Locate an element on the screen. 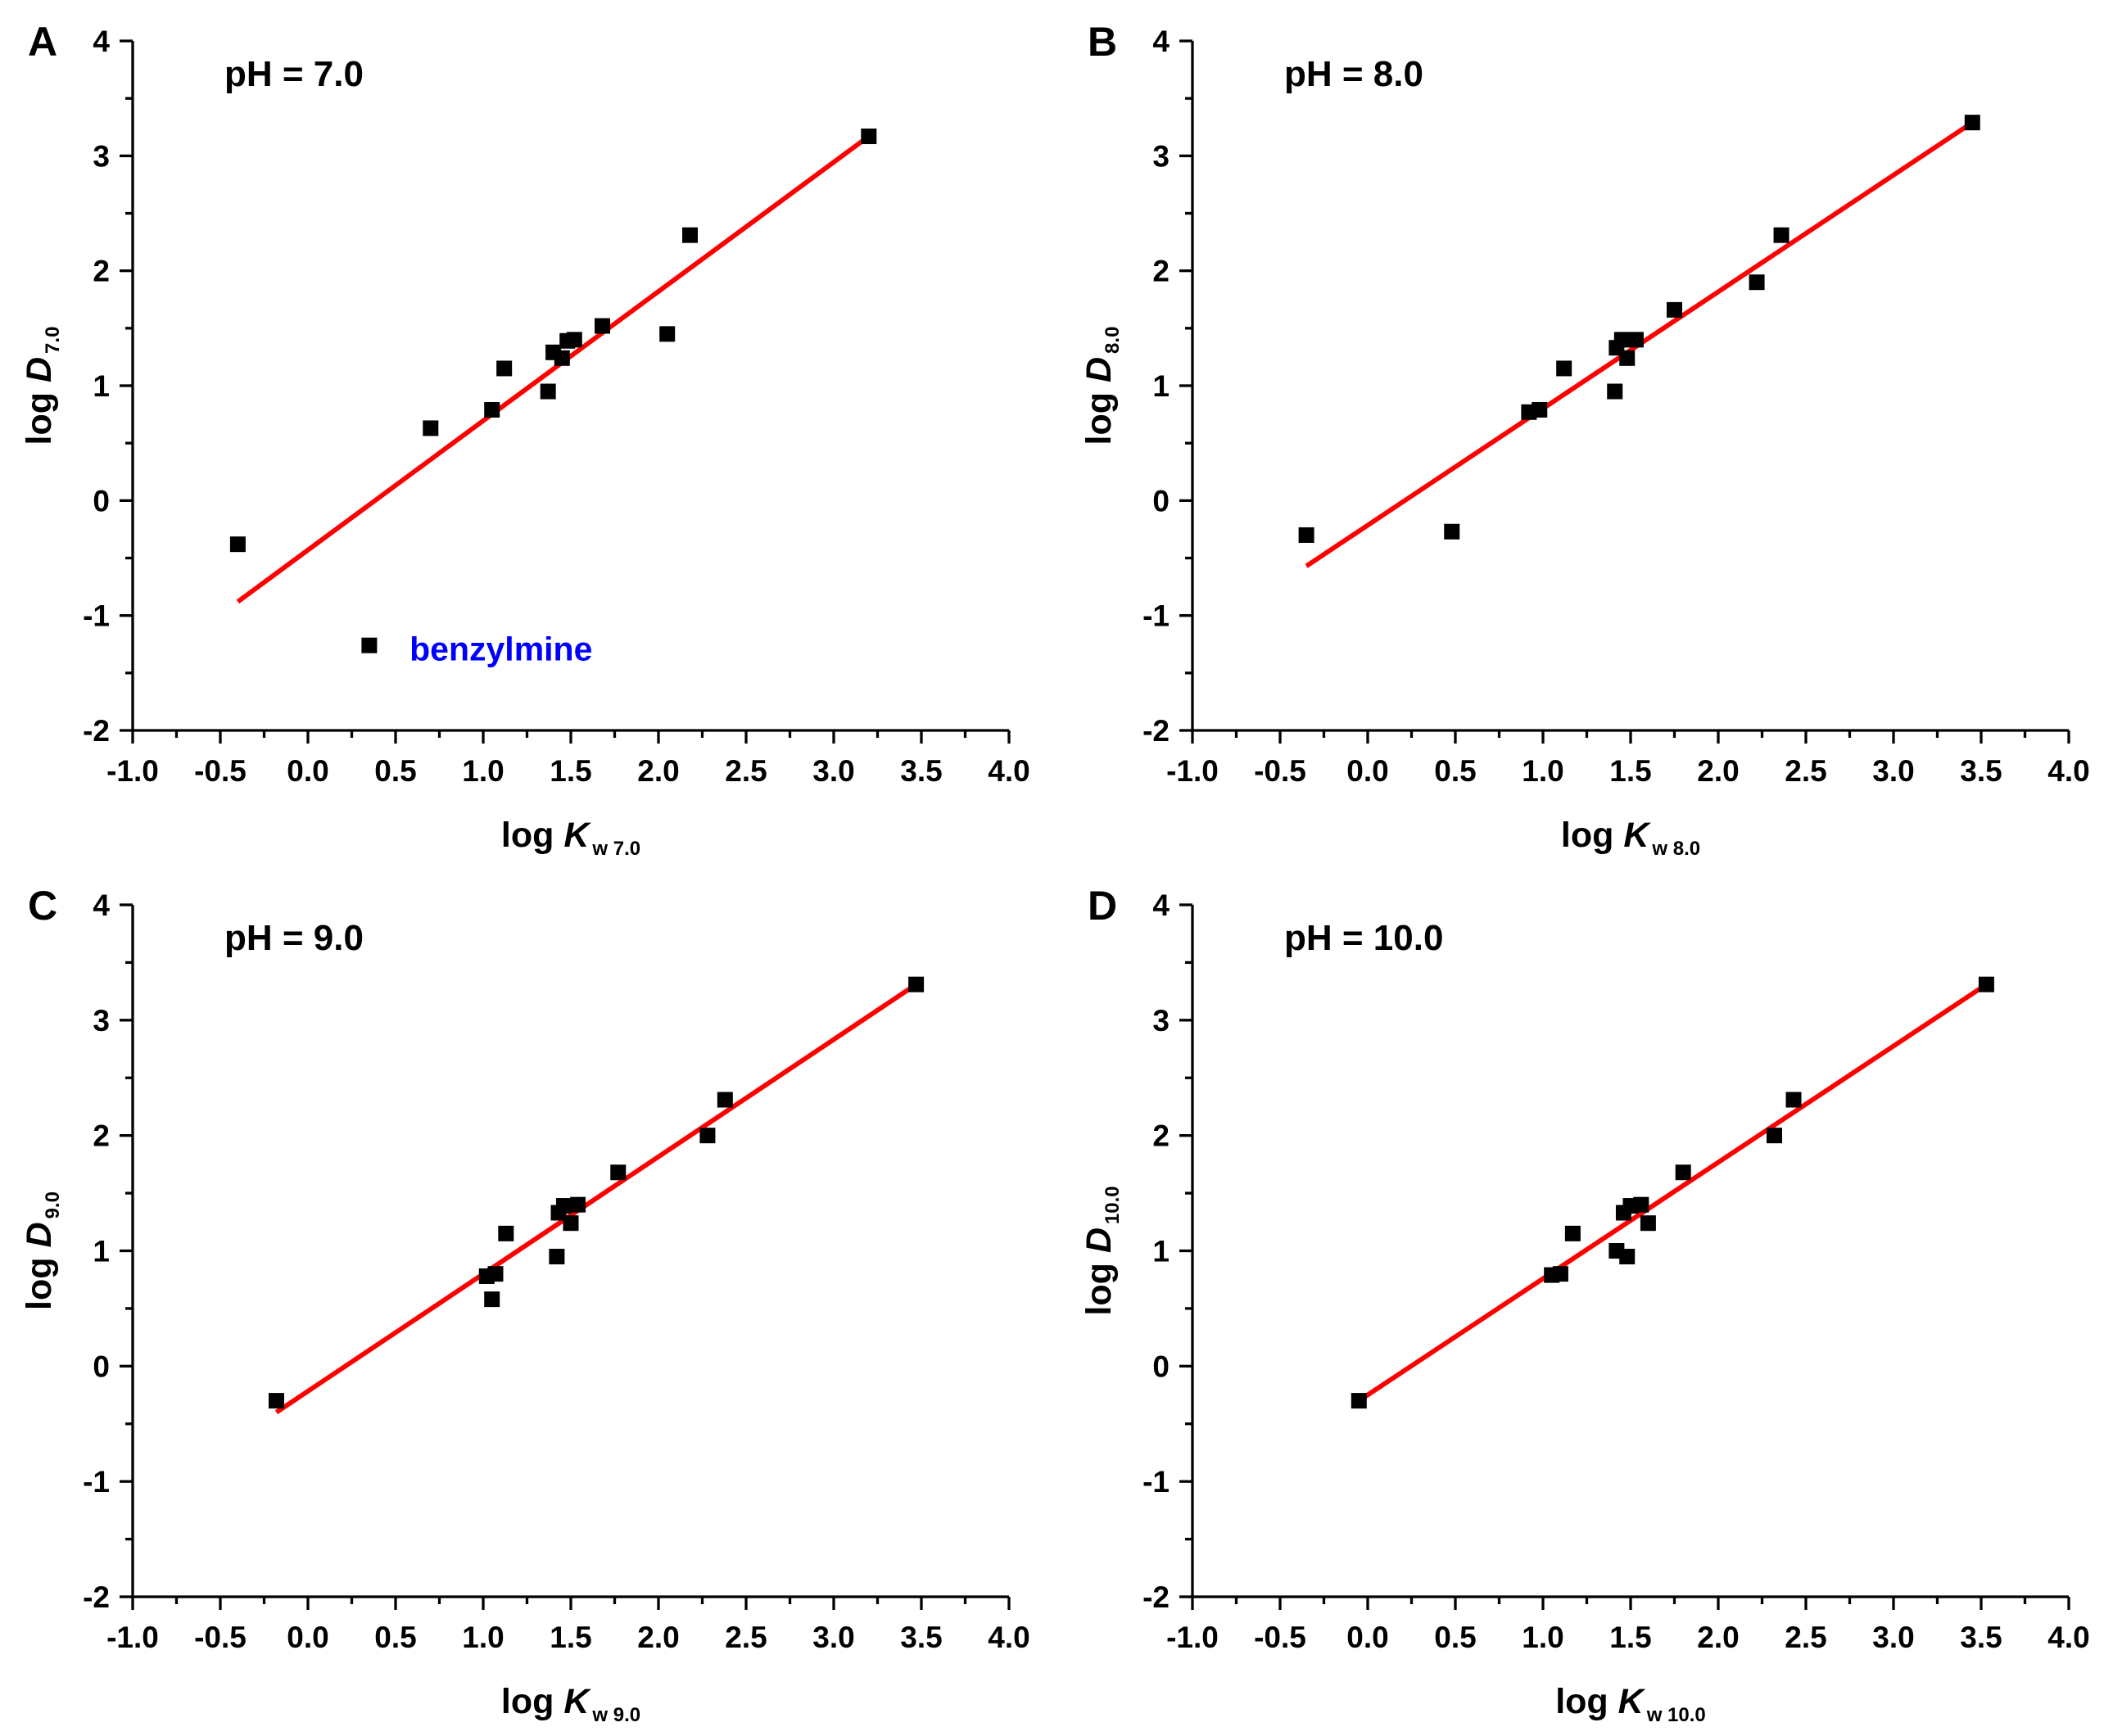 Image resolution: width=2113 pixels, height=1736 pixels. panel-title: pH = 10.0 is located at coordinates (1363, 938).